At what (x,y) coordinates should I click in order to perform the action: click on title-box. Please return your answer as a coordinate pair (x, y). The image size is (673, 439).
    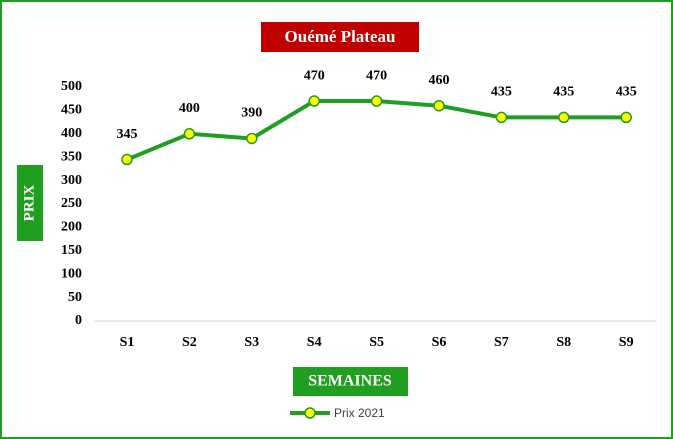
    Looking at the image, I should click on (340, 37).